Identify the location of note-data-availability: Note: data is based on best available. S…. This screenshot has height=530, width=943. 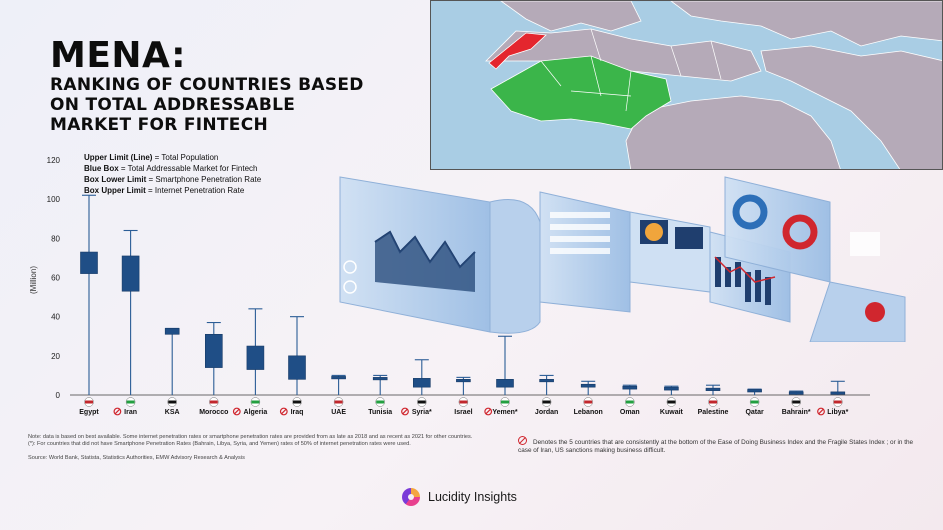
(250, 437).